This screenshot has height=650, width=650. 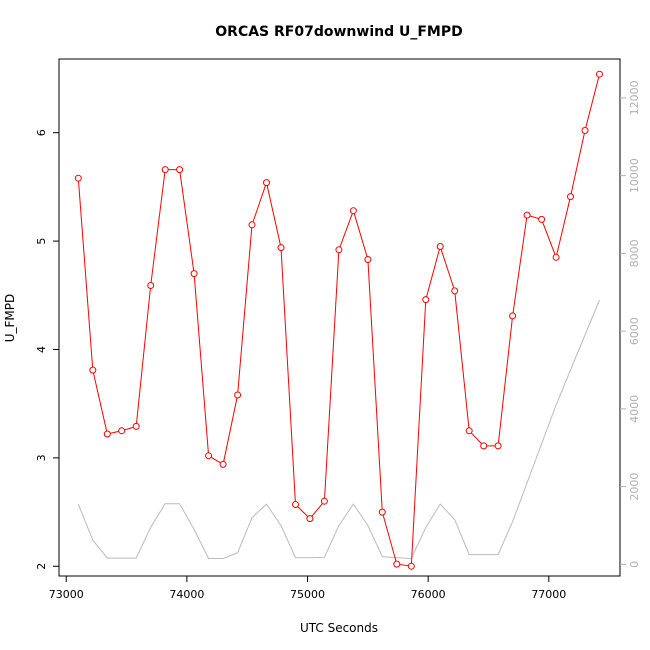 I want to click on right-y-tick-label: 0, so click(x=634, y=564).